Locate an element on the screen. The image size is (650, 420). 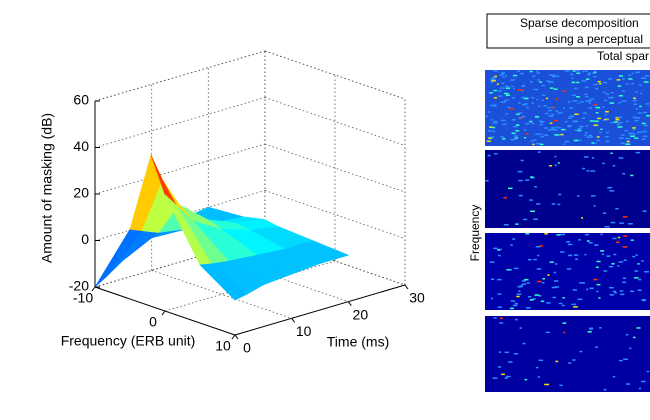
z-axis-label: Amount of masking (dB) is located at coordinates (47, 188).